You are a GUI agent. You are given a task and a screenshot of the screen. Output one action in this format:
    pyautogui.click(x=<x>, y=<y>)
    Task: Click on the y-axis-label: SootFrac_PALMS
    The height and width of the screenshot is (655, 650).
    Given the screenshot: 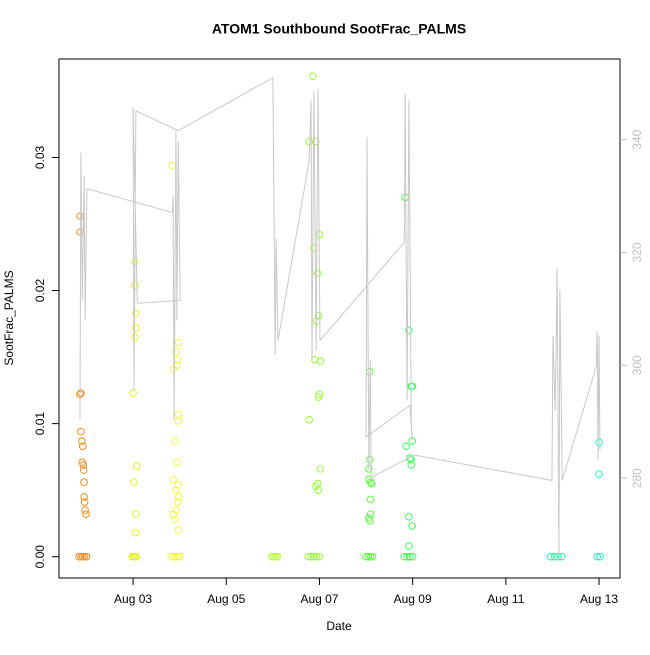 What is the action you would take?
    pyautogui.click(x=9, y=317)
    